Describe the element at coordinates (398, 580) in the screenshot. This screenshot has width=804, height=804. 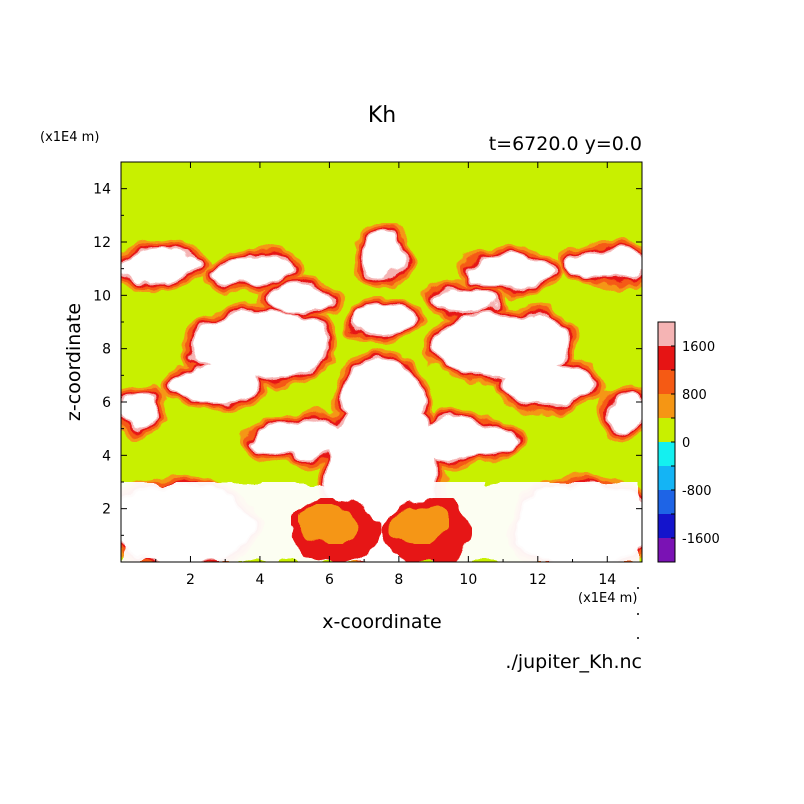
I see `x-tick-label: 8` at that location.